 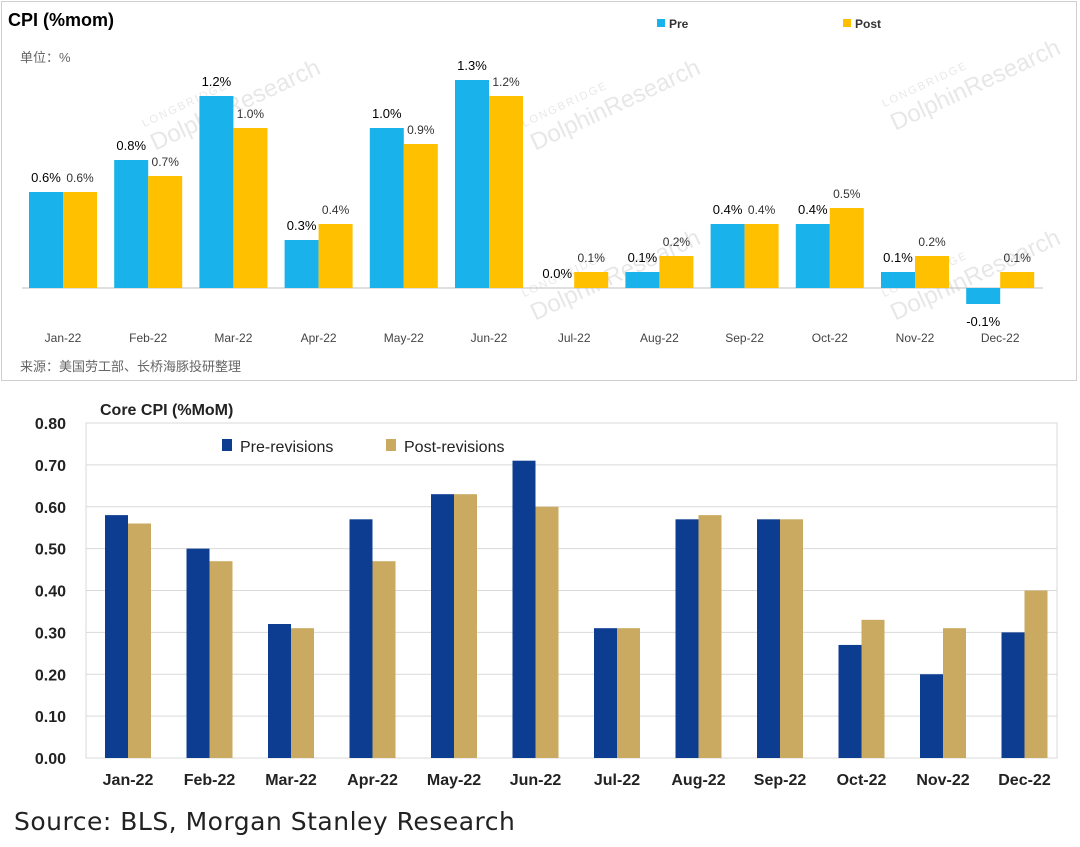 What do you see at coordinates (50, 759) in the screenshot?
I see `y-tick-0: 0.00` at bounding box center [50, 759].